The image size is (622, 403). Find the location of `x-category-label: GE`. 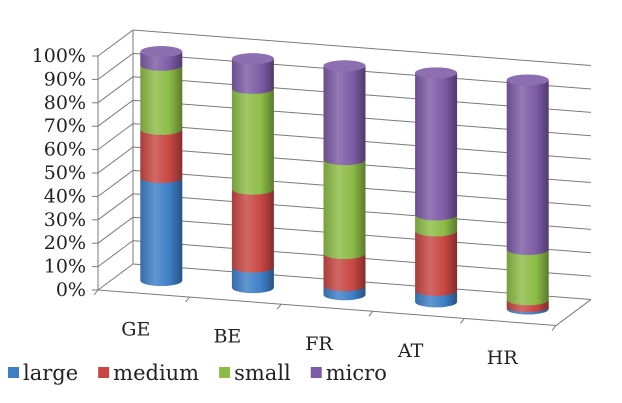

x-category-label: GE is located at coordinates (135, 330).